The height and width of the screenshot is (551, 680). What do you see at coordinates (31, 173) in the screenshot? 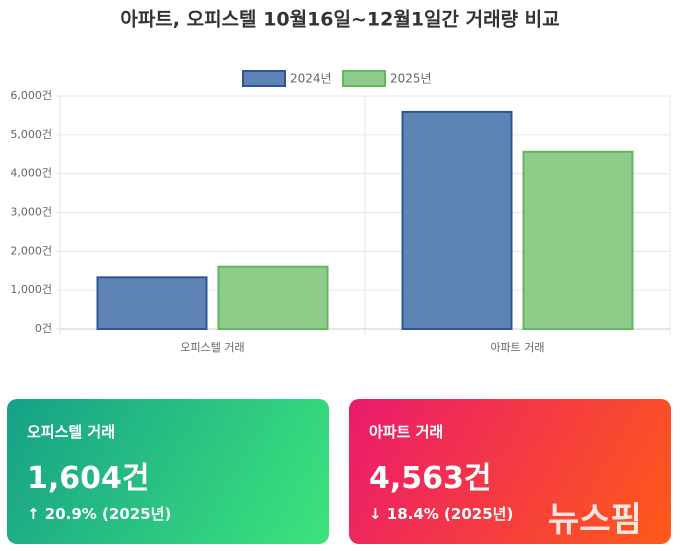
I see `y-tick-label: 4,000건` at bounding box center [31, 173].